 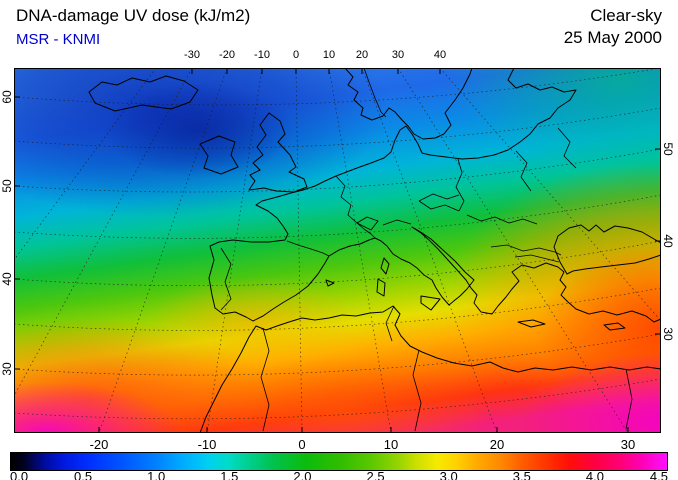 What do you see at coordinates (7, 186) in the screenshot?
I see `lat-tick-left: 50` at bounding box center [7, 186].